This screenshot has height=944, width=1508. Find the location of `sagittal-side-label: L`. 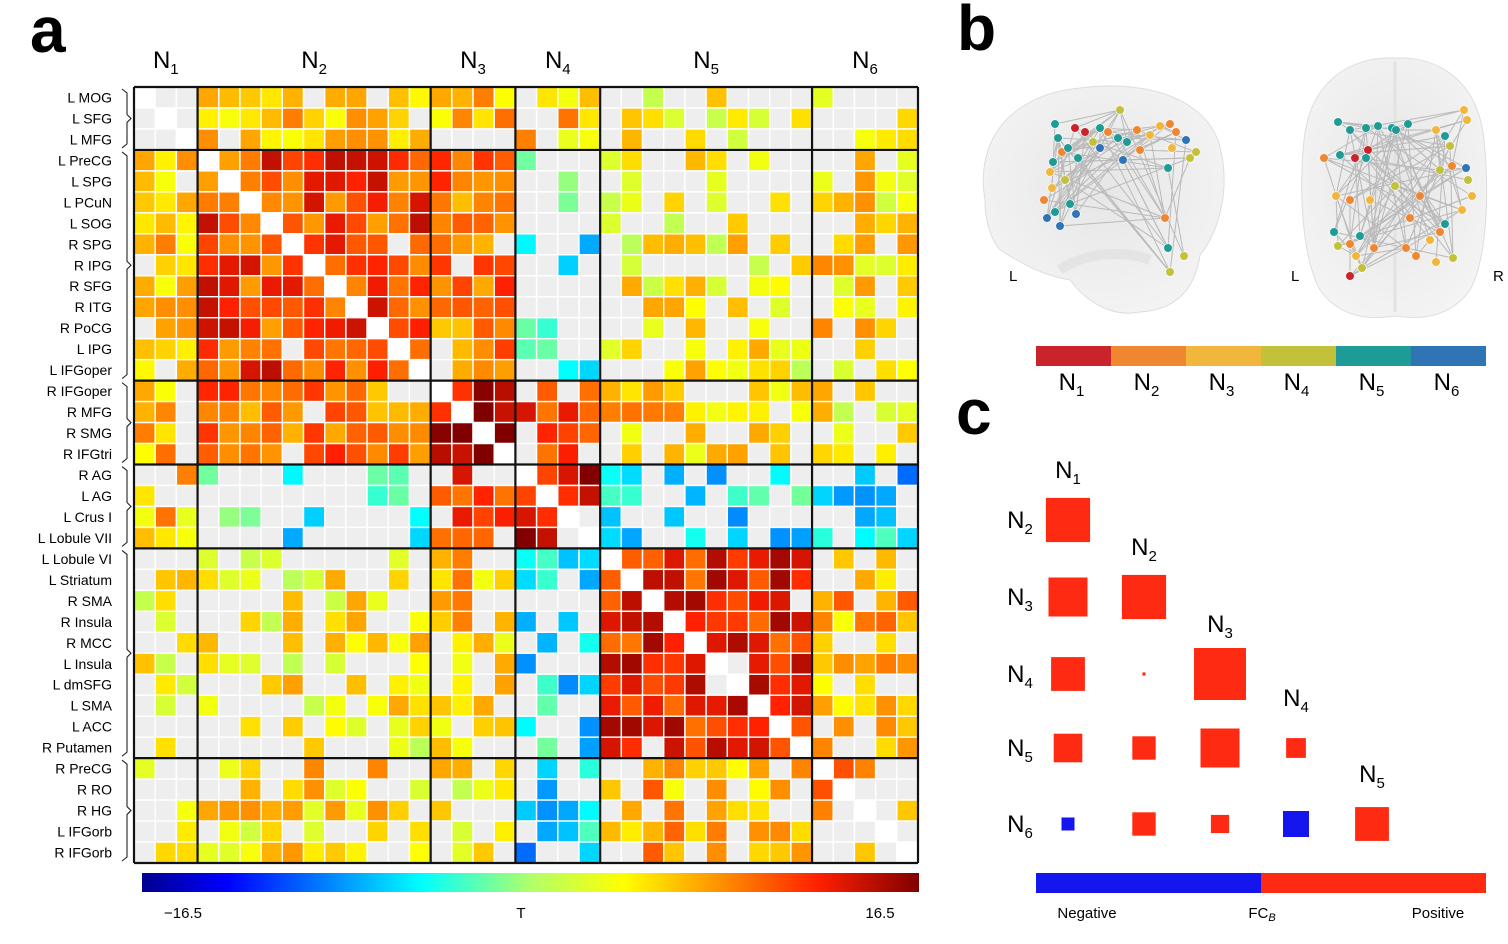

sagittal-side-label: L is located at coordinates (1013, 276).